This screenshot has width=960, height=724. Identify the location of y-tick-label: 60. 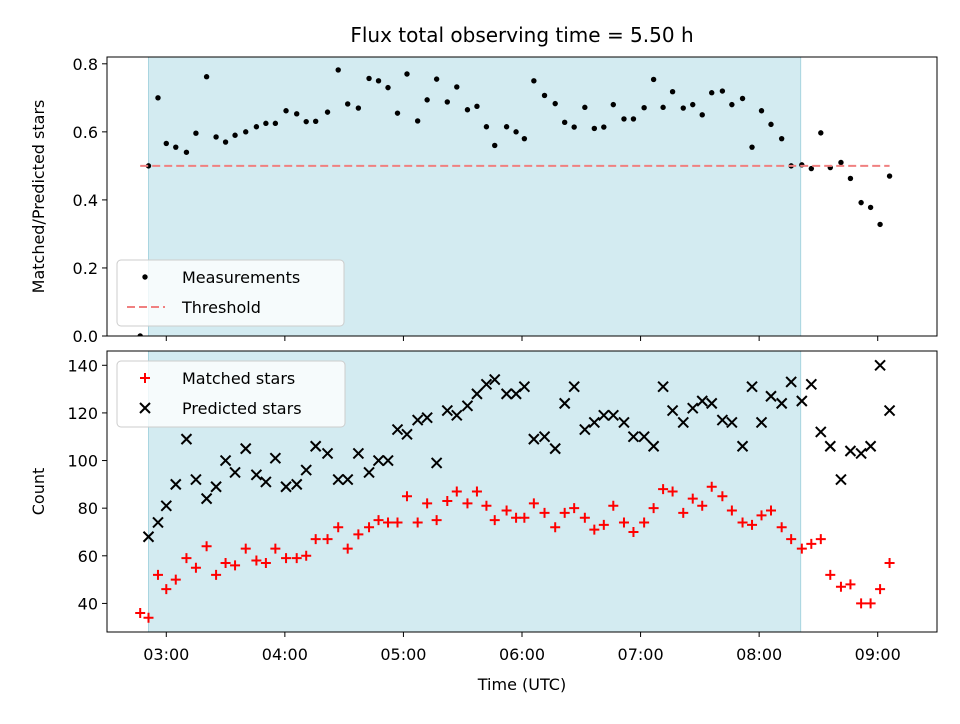
(88, 556).